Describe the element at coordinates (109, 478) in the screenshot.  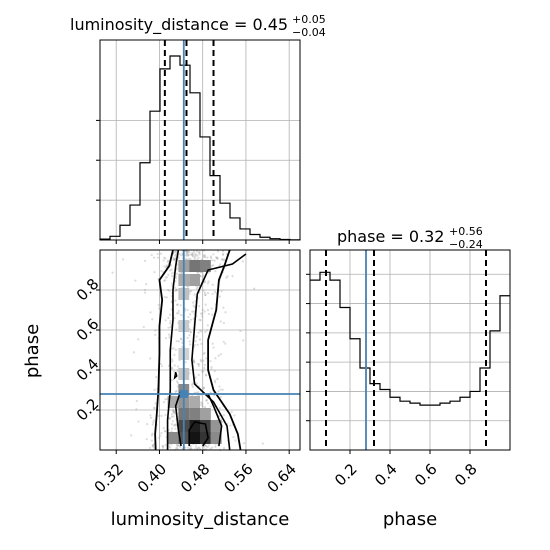
I see `luminosity-distance-tick-label: 0.32` at that location.